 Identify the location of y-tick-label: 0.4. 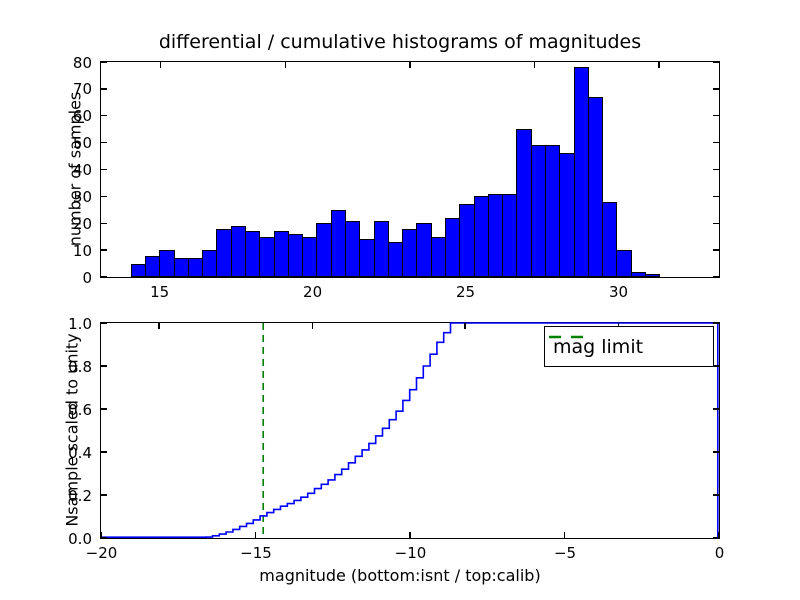
(80, 452).